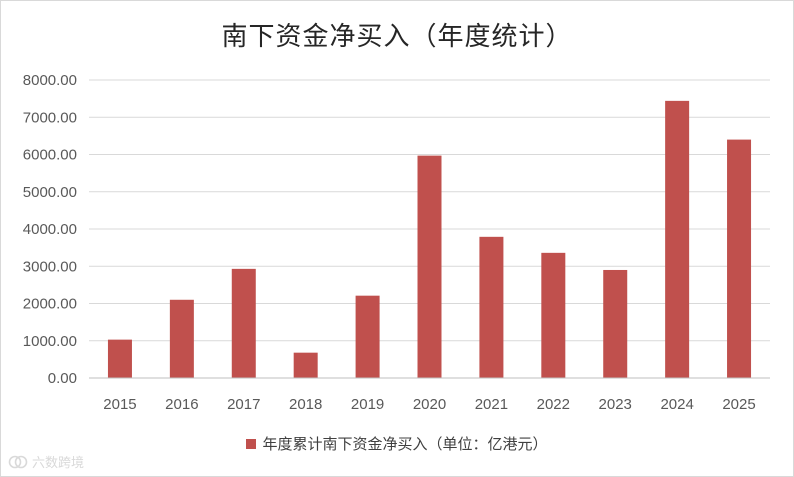 This screenshot has height=477, width=794. Describe the element at coordinates (553, 404) in the screenshot. I see `x-tick-label: 2022` at that location.